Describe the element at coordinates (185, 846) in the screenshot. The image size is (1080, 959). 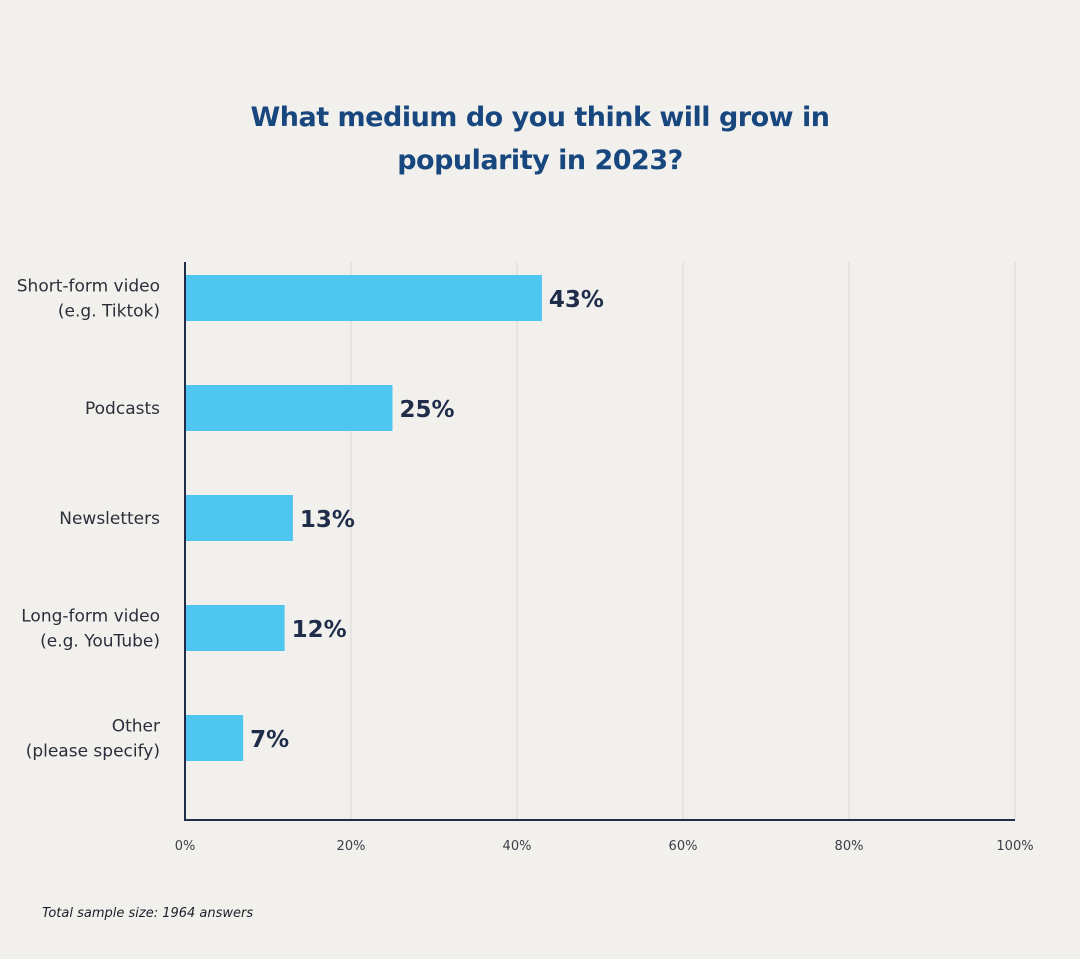
I see `x-tick-label: 0%` at that location.